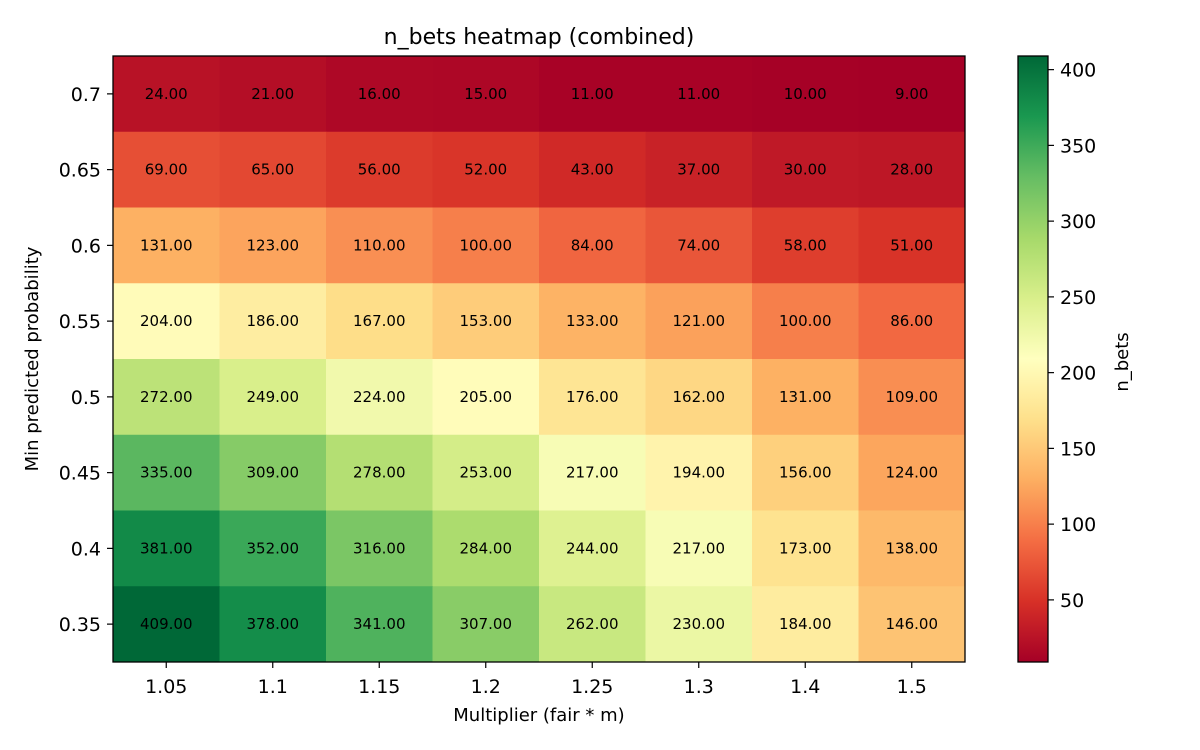  I want to click on cell-value-label: 381.00, so click(166, 548).